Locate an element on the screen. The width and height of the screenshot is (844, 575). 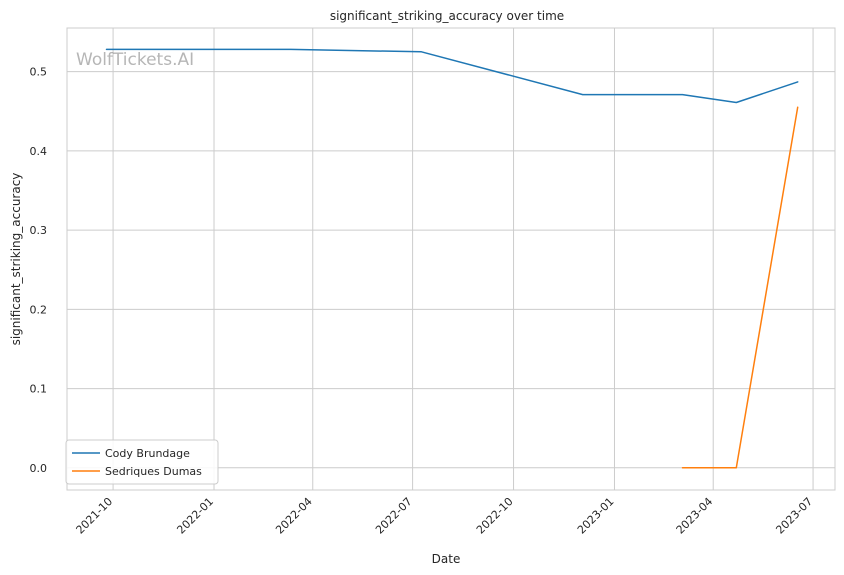
y-tick-label: 0.5 is located at coordinates (39, 72).